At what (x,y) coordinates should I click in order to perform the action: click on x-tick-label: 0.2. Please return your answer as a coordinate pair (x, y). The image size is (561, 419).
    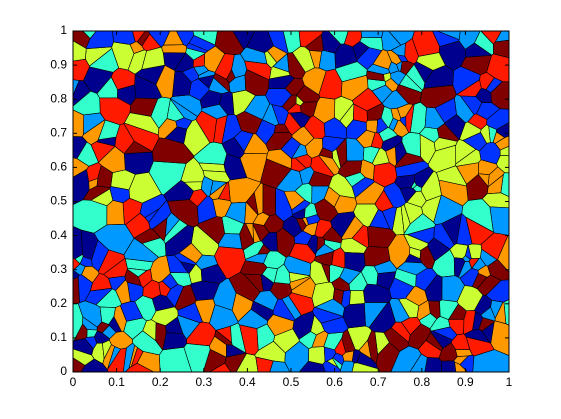
    Looking at the image, I should click on (160, 382).